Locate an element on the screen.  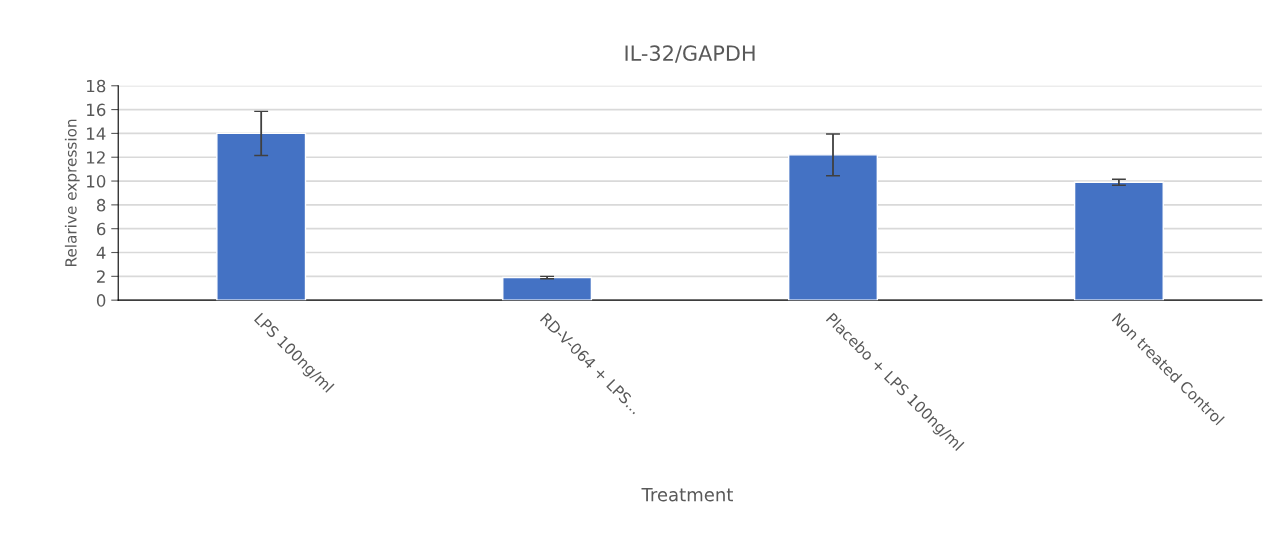
y-tick-label: 16 is located at coordinates (96, 110).